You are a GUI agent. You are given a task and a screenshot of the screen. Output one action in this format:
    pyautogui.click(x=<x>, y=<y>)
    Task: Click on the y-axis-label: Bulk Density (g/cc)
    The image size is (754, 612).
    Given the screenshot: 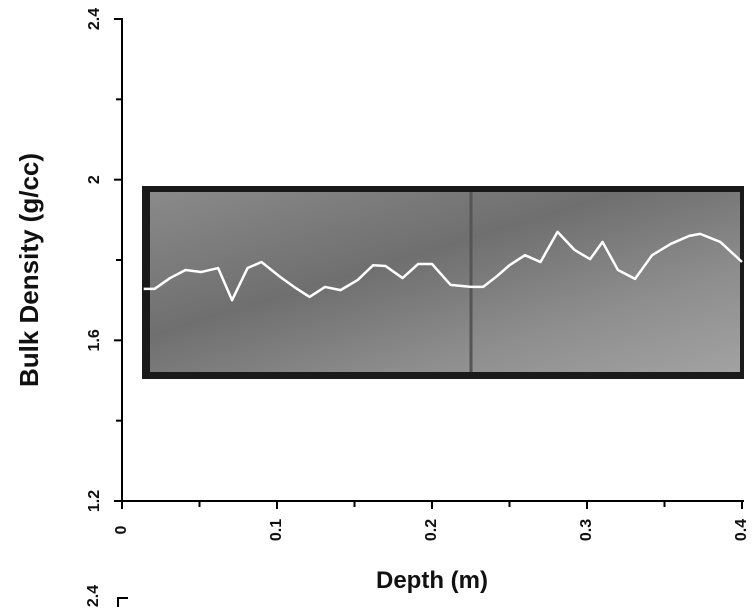 What is the action you would take?
    pyautogui.click(x=29, y=270)
    